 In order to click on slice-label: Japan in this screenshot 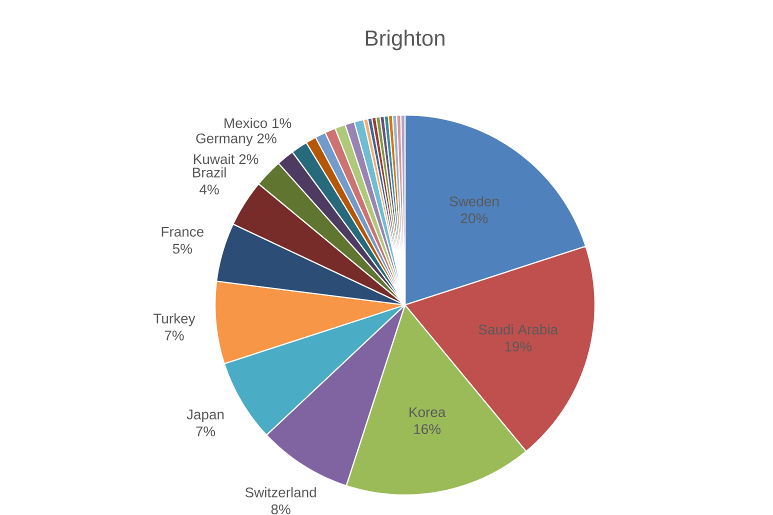, I will do `click(205, 416)`.